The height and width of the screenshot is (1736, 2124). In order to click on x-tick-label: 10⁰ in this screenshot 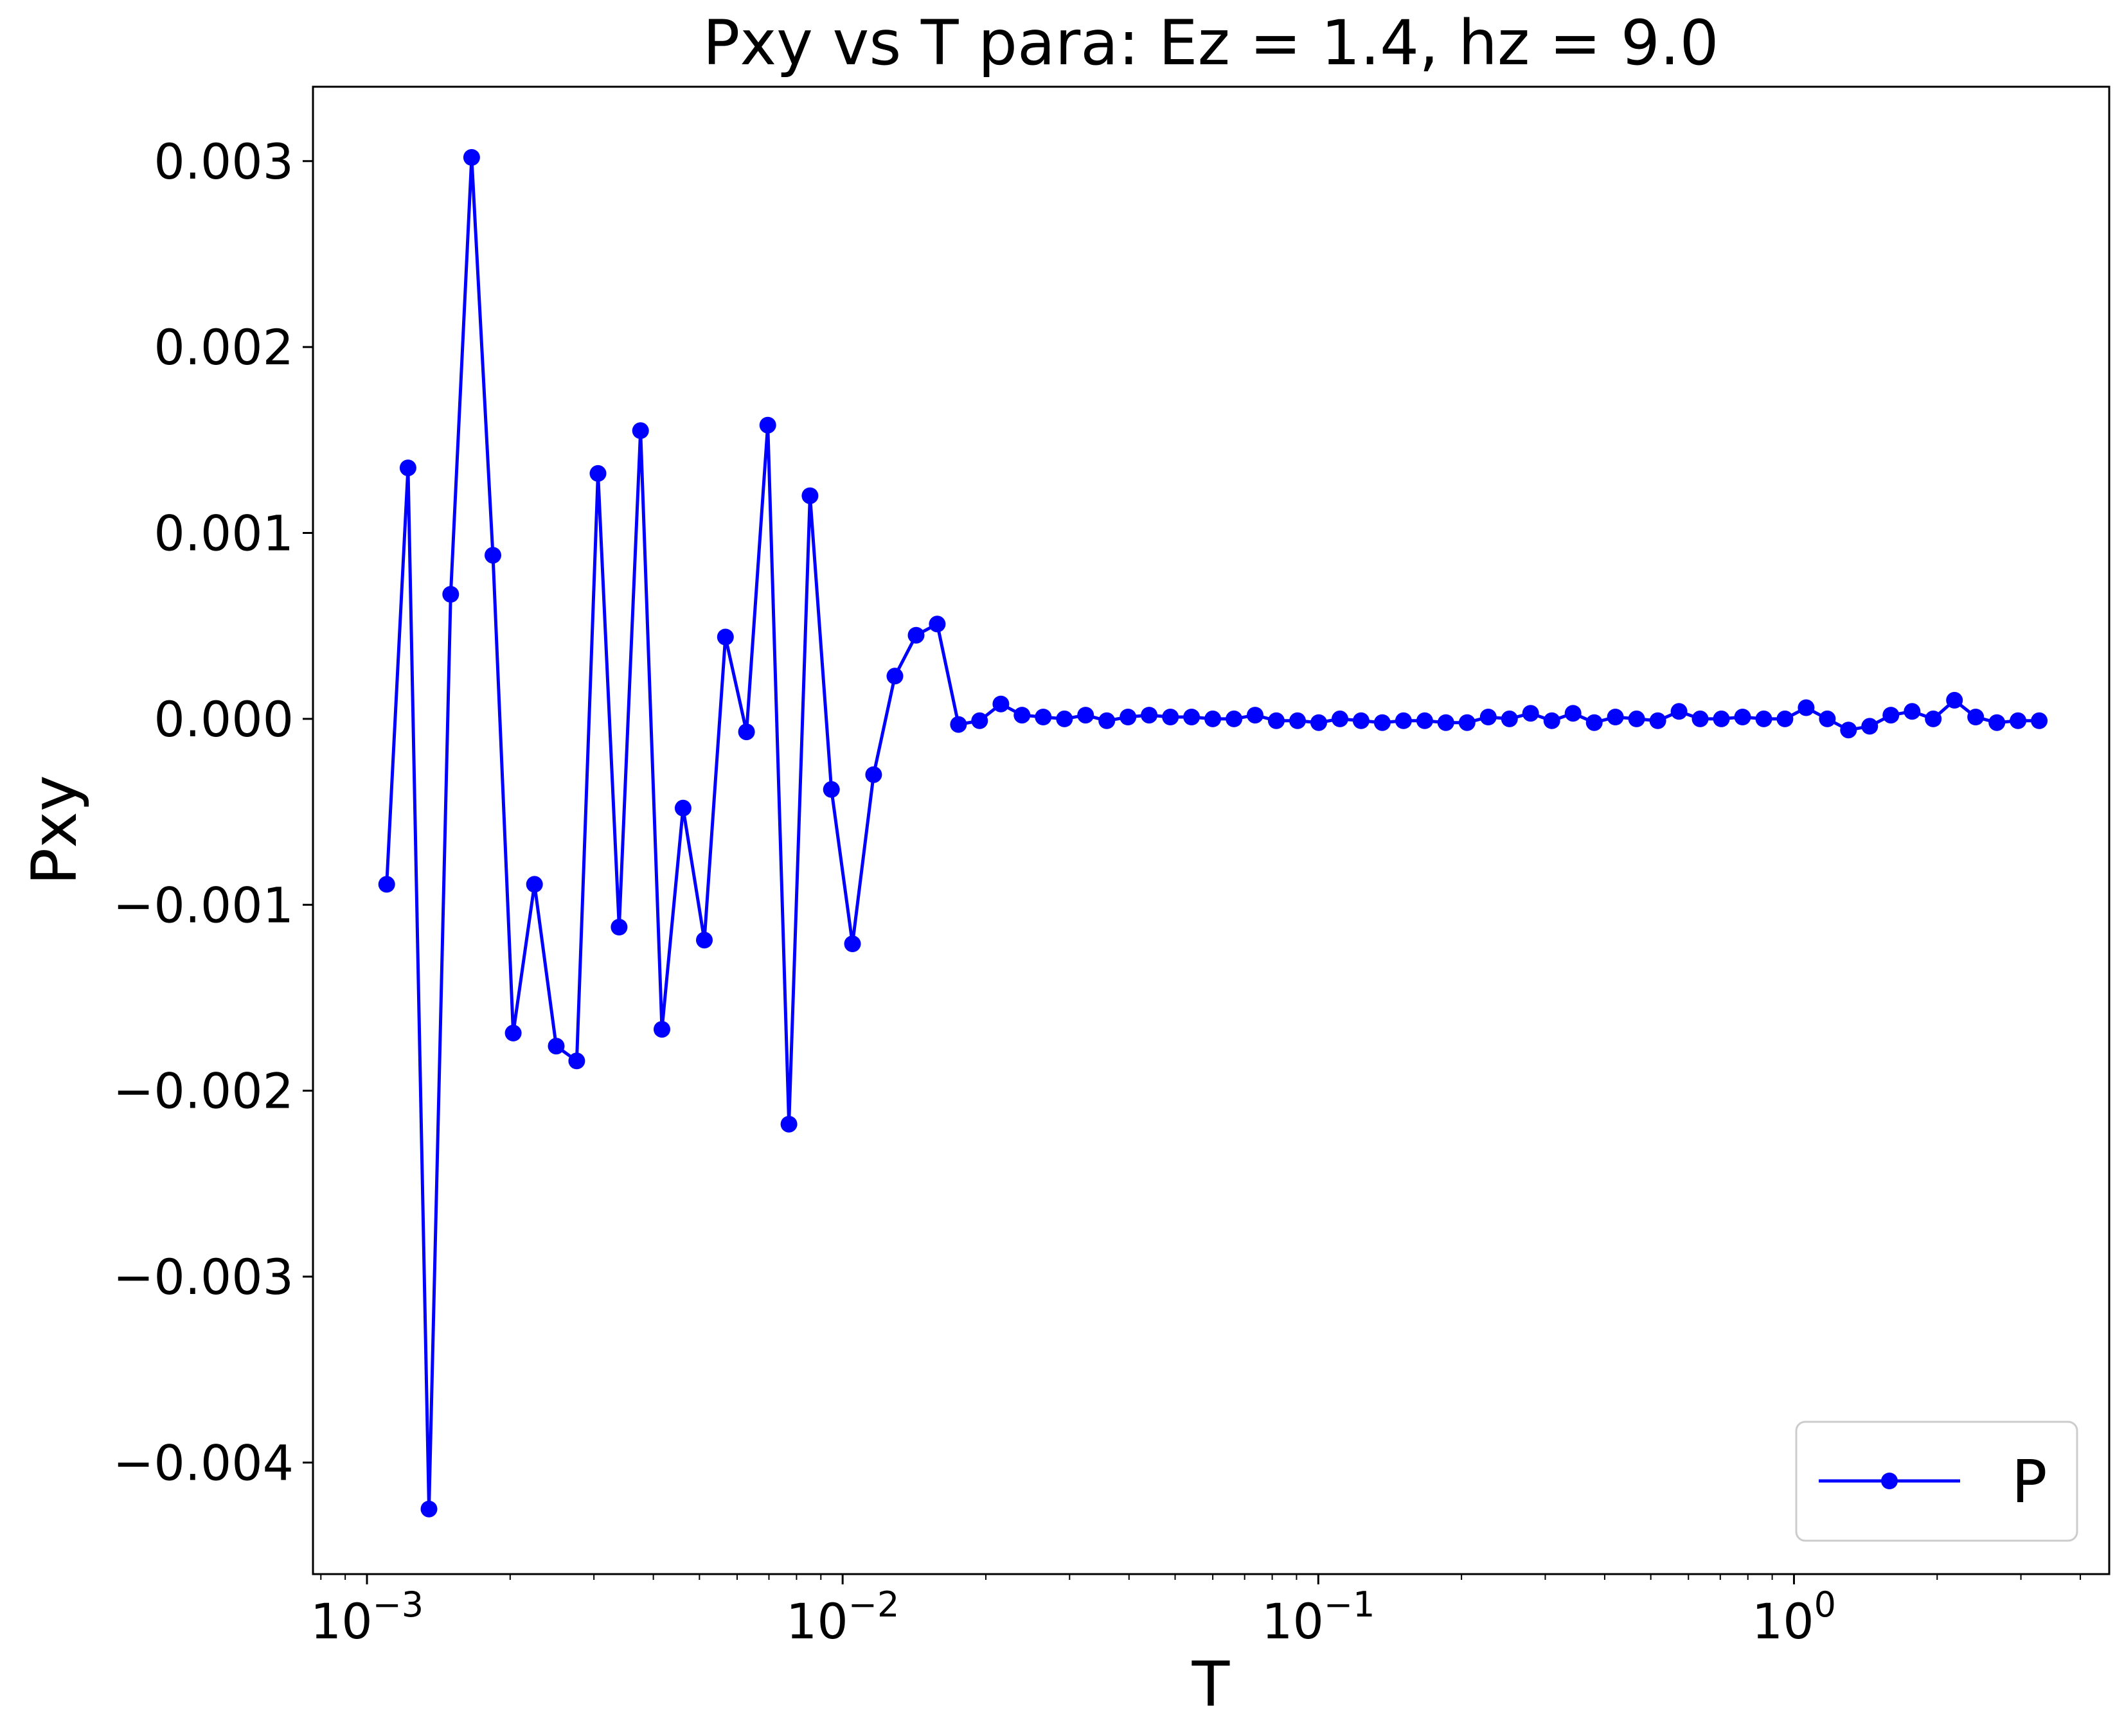, I will do `click(1794, 1617)`.